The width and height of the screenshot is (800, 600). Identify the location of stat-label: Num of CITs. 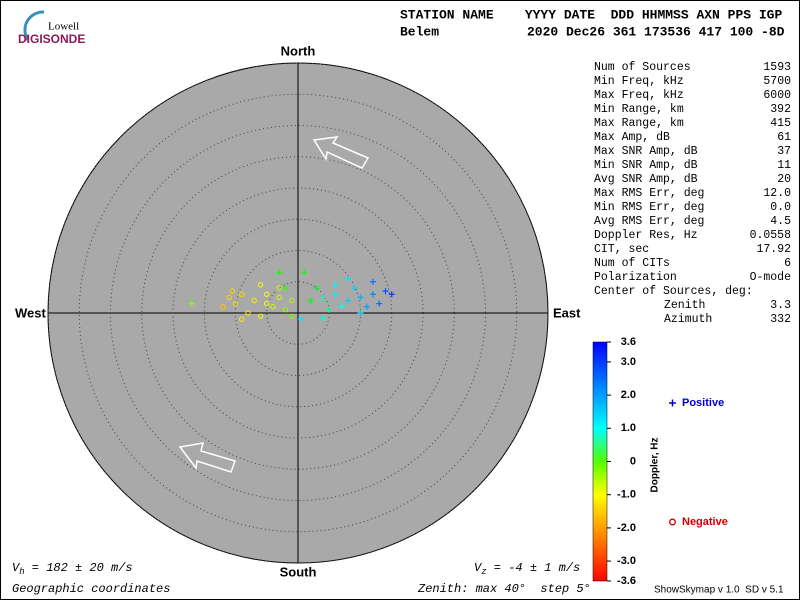
(632, 263).